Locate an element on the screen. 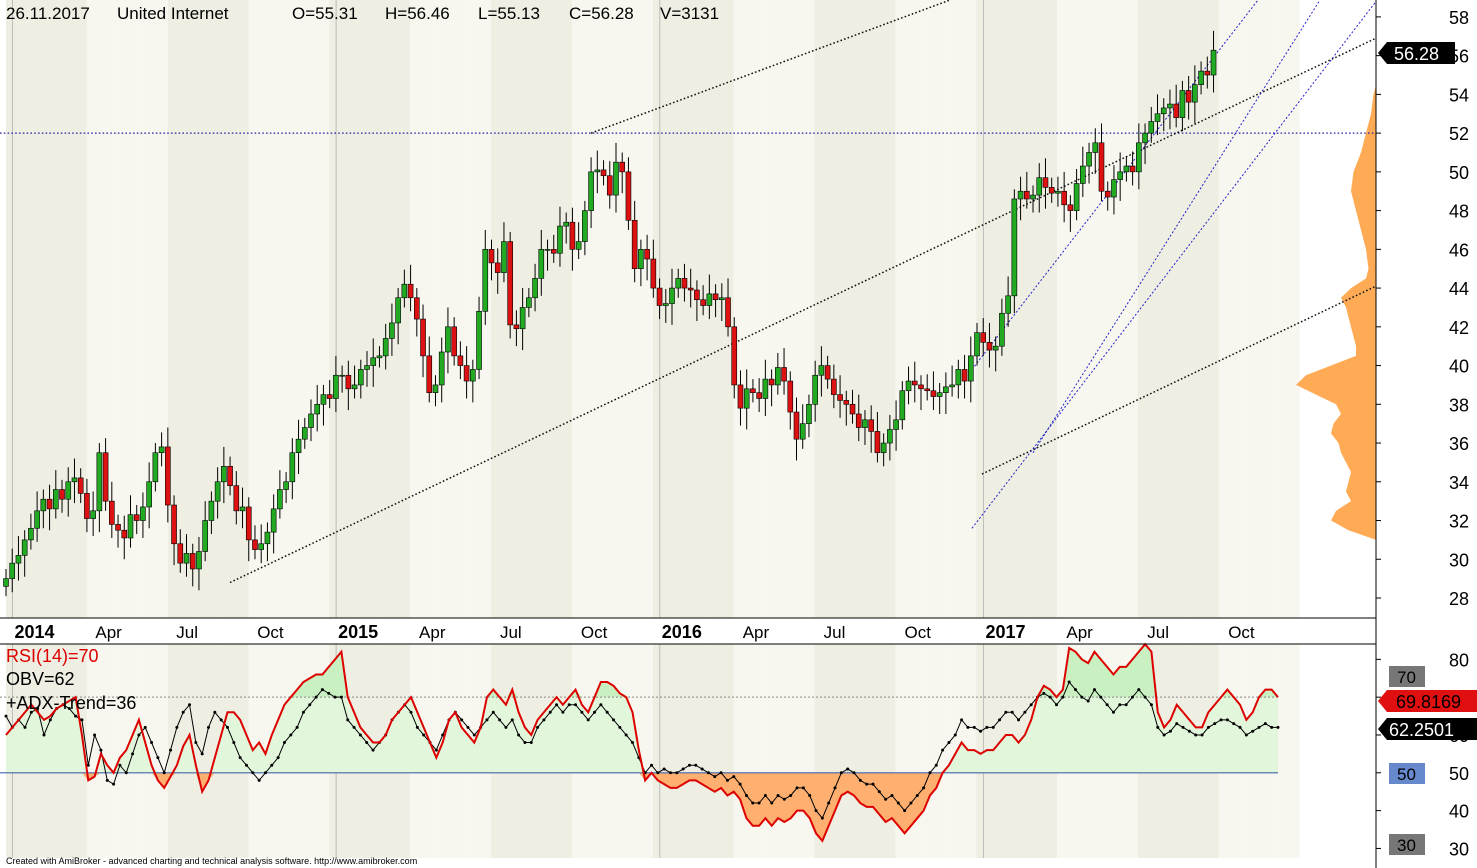 The width and height of the screenshot is (1477, 868). level-50-badge: 50 is located at coordinates (1407, 773).